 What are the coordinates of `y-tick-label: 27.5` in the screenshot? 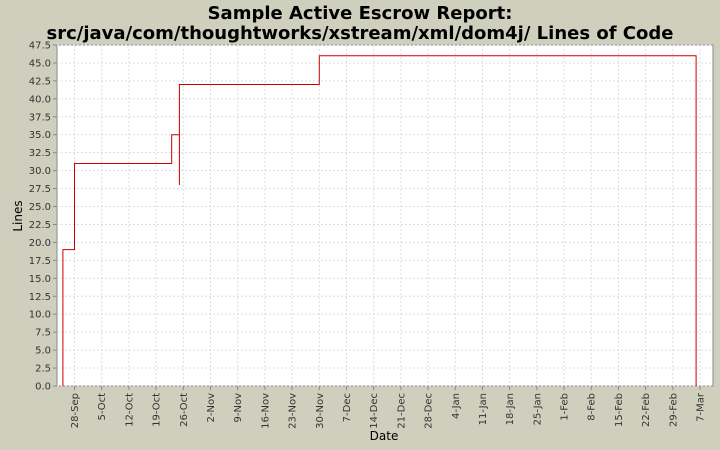 It's located at (40, 189).